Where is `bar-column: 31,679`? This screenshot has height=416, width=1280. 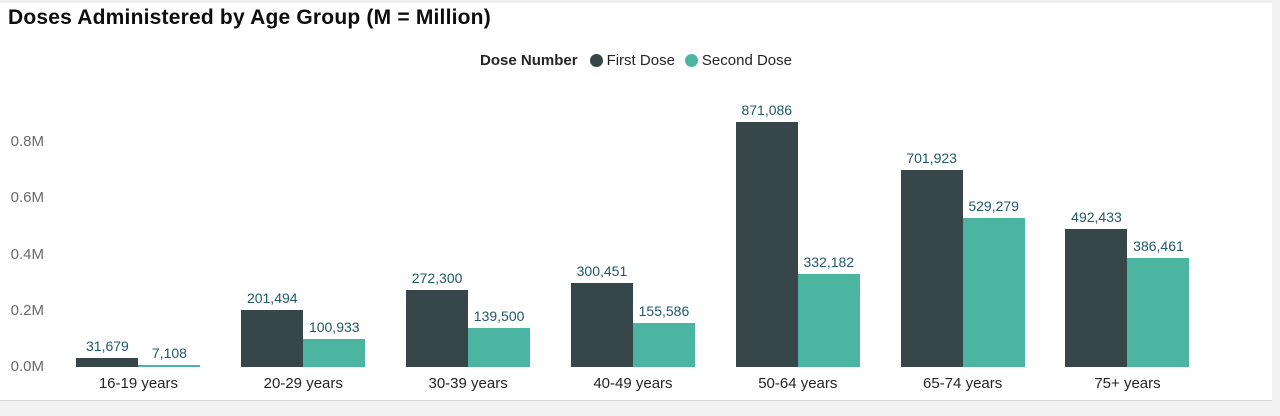
bar-column: 31,679 is located at coordinates (107, 352).